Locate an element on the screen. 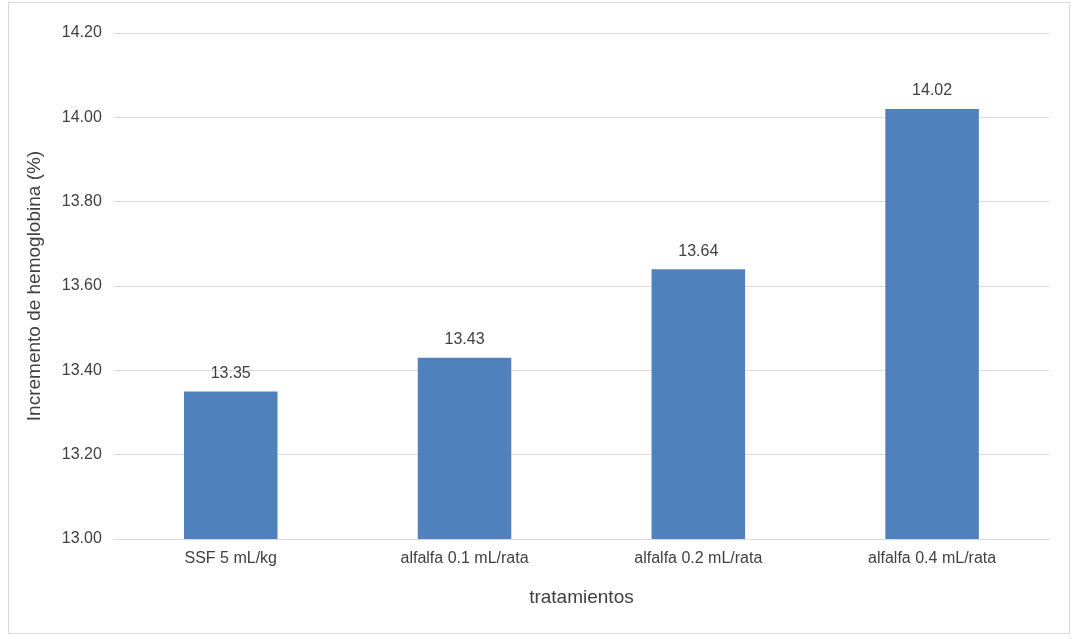  data-label: 14.02 is located at coordinates (932, 90).